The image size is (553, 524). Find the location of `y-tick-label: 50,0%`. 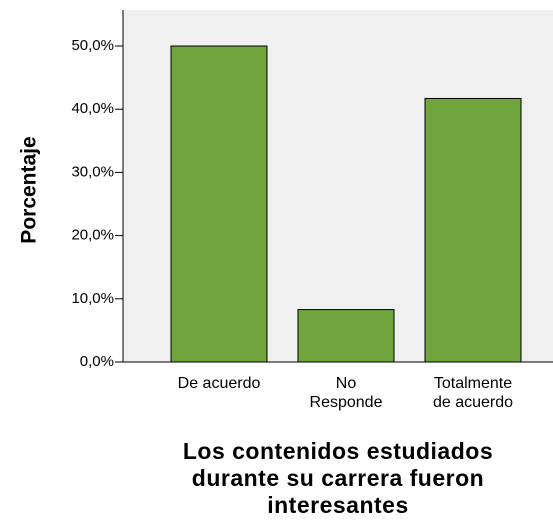

y-tick-label: 50,0% is located at coordinates (92, 45).